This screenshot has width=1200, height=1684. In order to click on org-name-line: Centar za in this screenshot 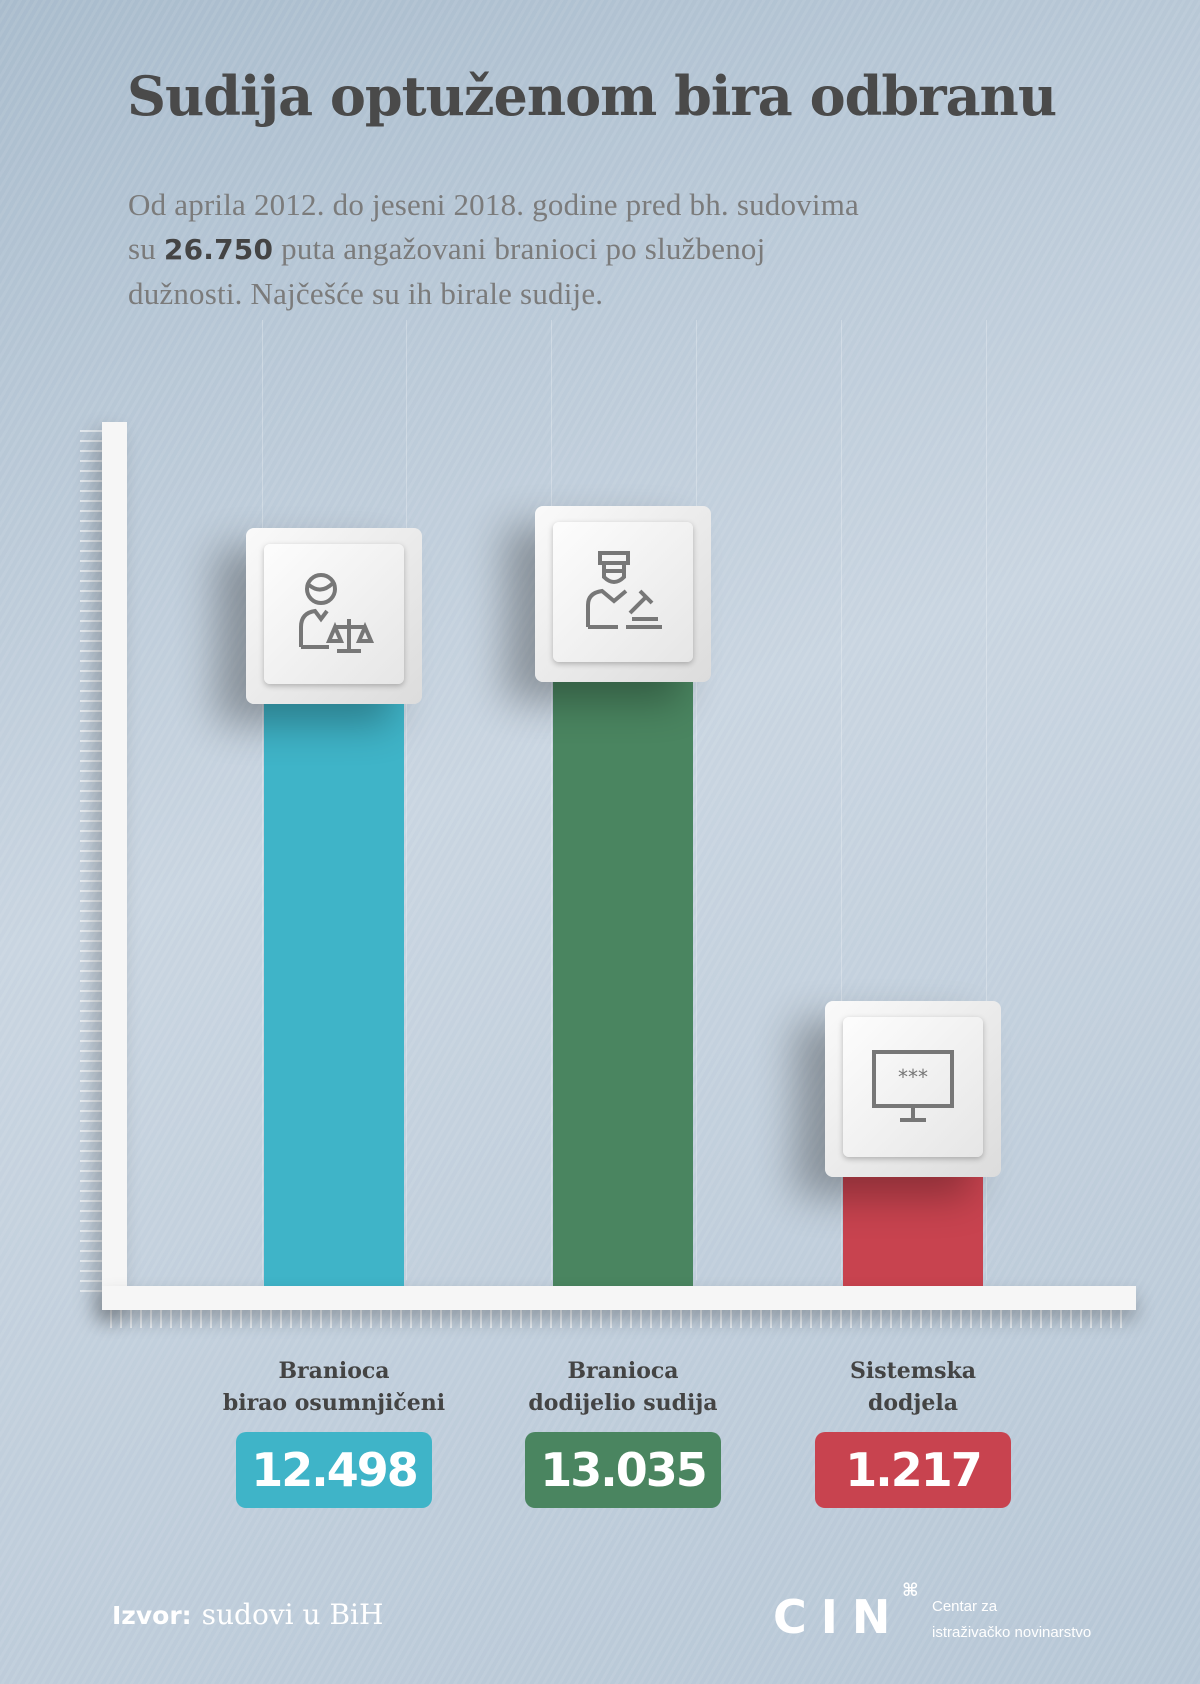, I will do `click(965, 1606)`.